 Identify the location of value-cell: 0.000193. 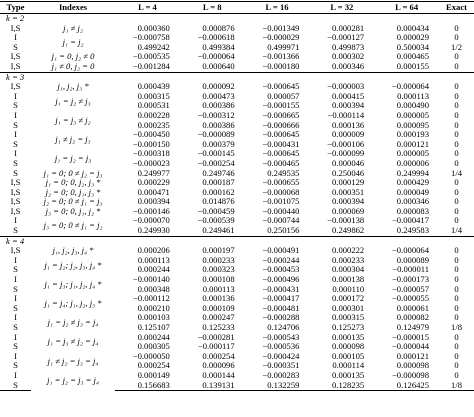
(413, 134).